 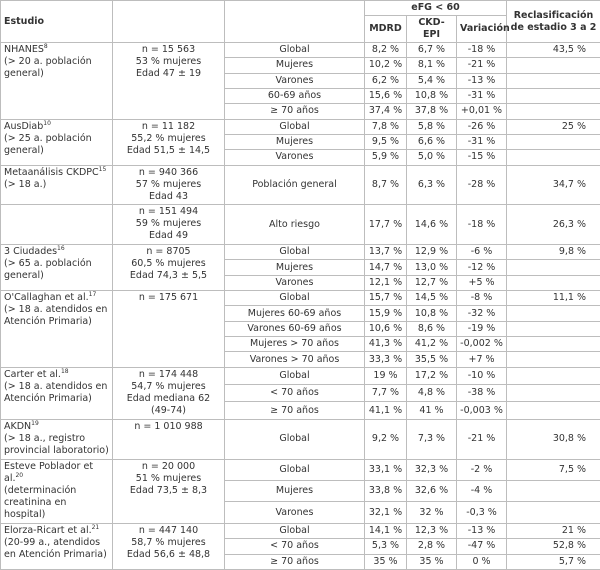 What do you see at coordinates (553, 252) in the screenshot?
I see `reclassification-value: 9,8 %` at bounding box center [553, 252].